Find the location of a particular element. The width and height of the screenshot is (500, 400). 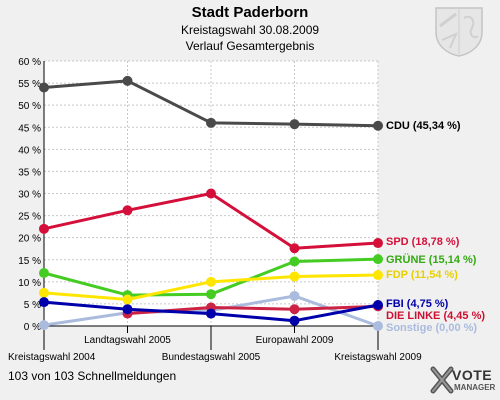

series-fbi is located at coordinates (211, 311).